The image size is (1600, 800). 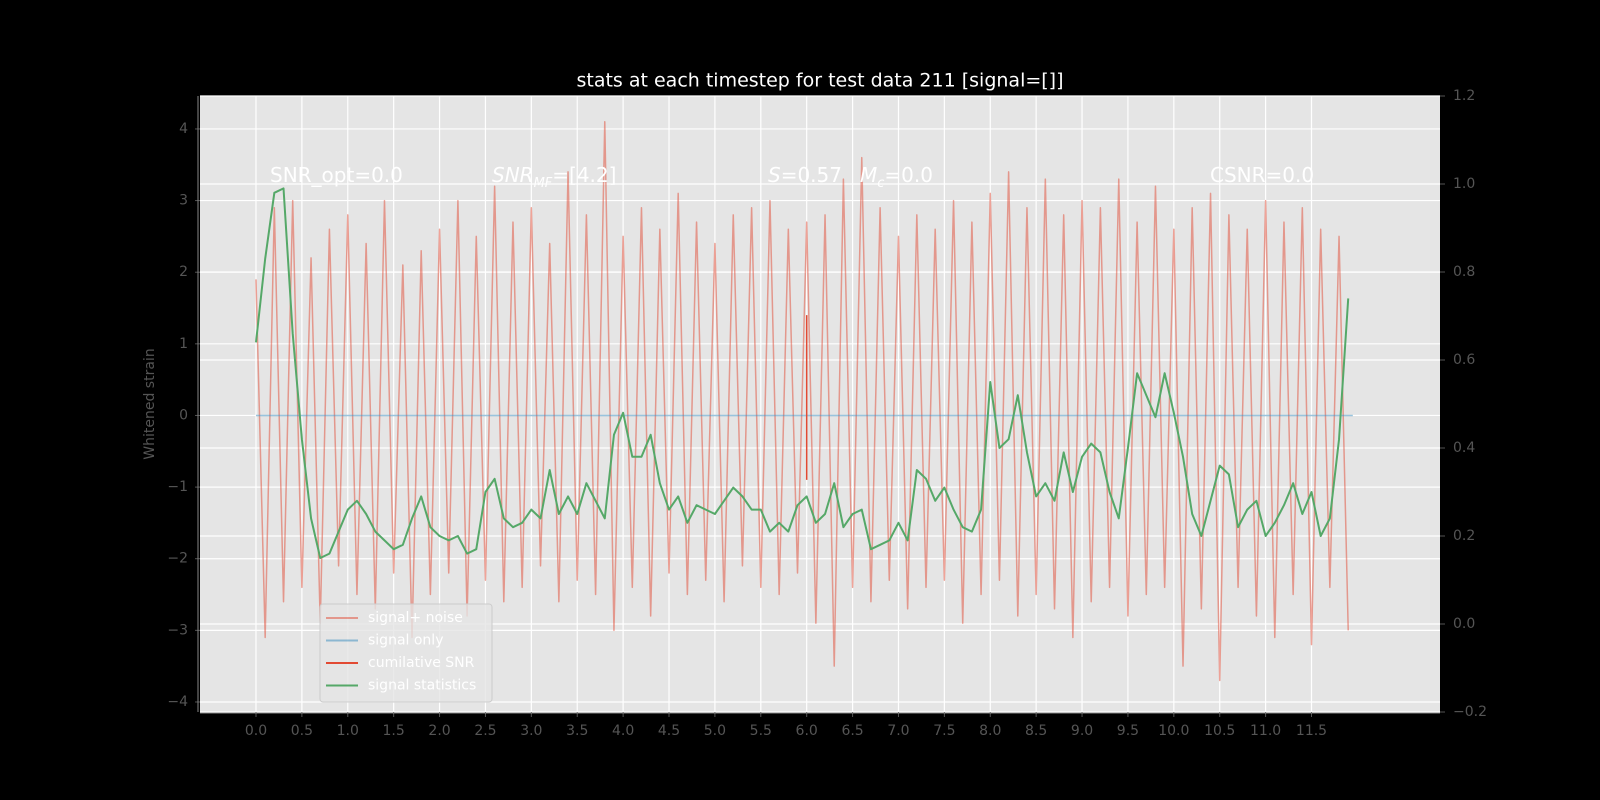 I want to click on legend-label: signal statistics, so click(x=422, y=686).